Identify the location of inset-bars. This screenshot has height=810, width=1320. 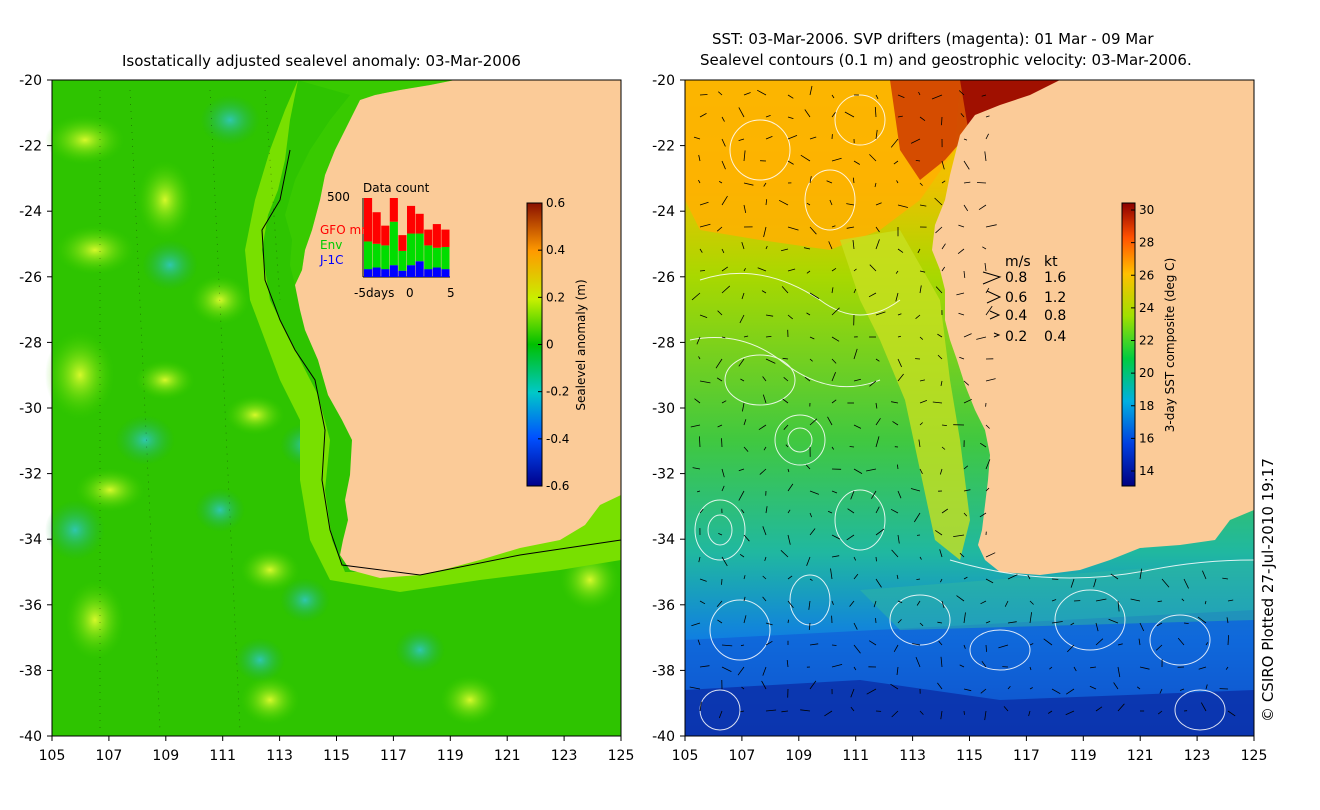
(407, 237).